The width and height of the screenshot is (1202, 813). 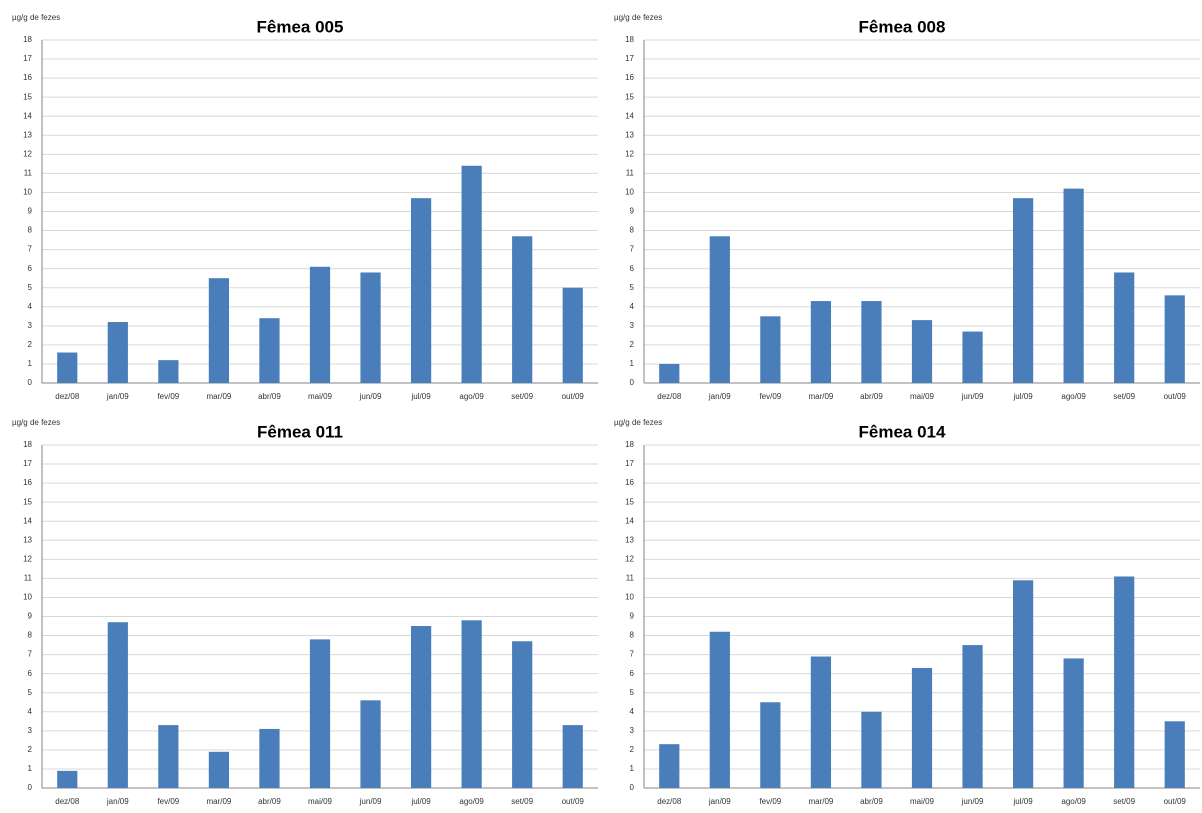 I want to click on chart-title: Fêmea 005, so click(x=300, y=26).